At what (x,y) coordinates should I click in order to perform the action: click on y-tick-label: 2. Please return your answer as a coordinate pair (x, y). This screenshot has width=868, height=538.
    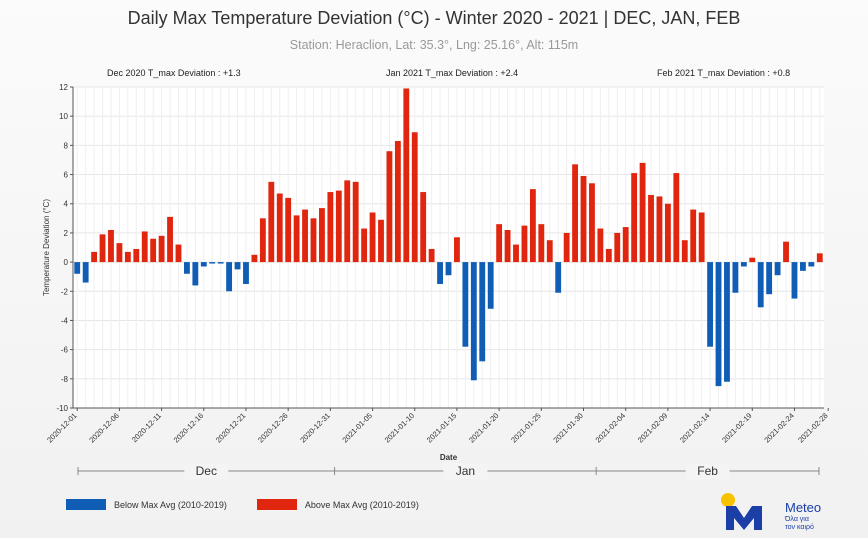
    Looking at the image, I should click on (66, 233).